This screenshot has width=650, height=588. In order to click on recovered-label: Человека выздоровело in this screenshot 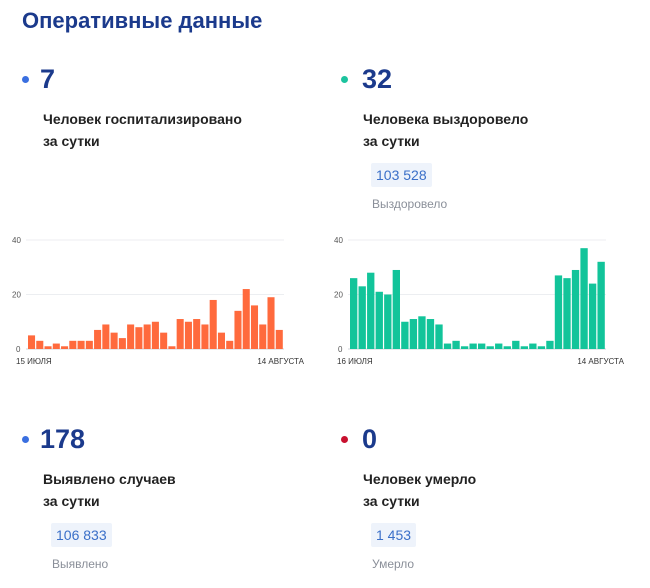, I will do `click(446, 119)`.